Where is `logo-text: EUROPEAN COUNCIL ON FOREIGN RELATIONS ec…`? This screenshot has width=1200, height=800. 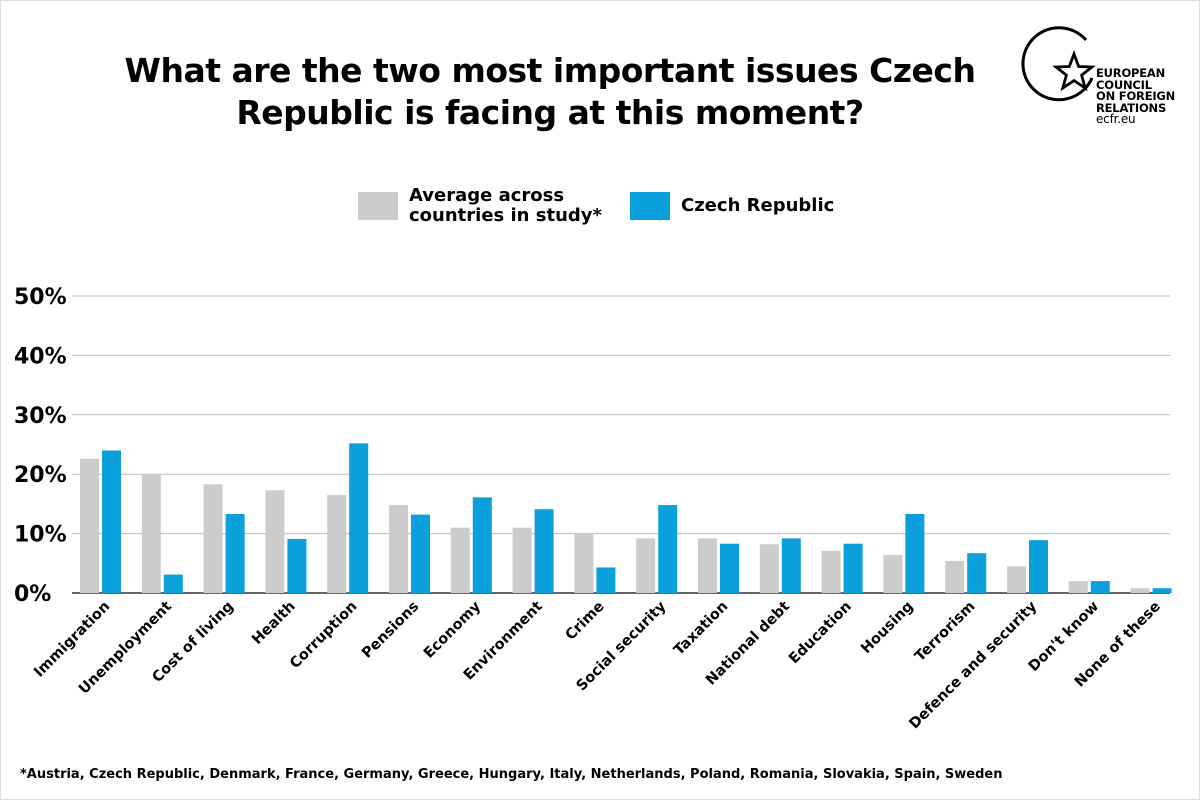
logo-text: EUROPEAN COUNCIL ON FOREIGN RELATIONS ec… is located at coordinates (1136, 96).